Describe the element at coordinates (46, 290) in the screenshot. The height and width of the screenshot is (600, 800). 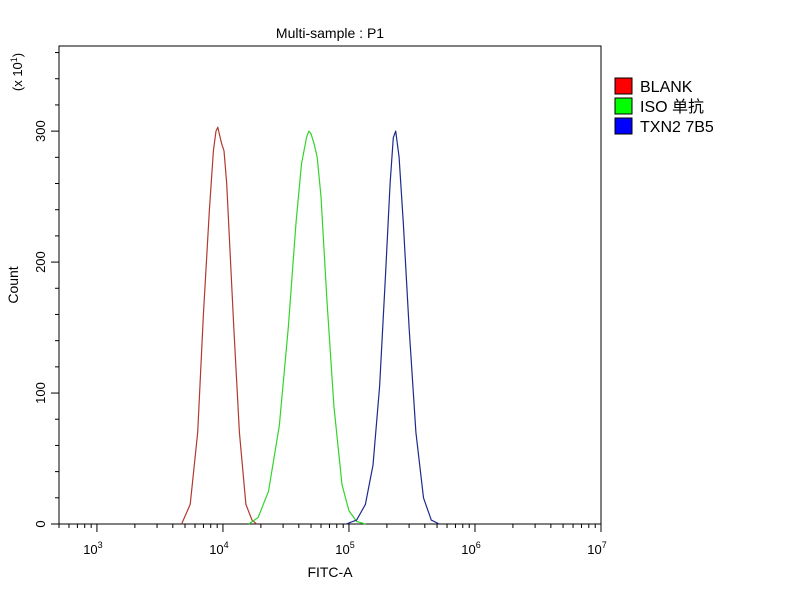
I see `y-axis: 0 100 200 300` at that location.